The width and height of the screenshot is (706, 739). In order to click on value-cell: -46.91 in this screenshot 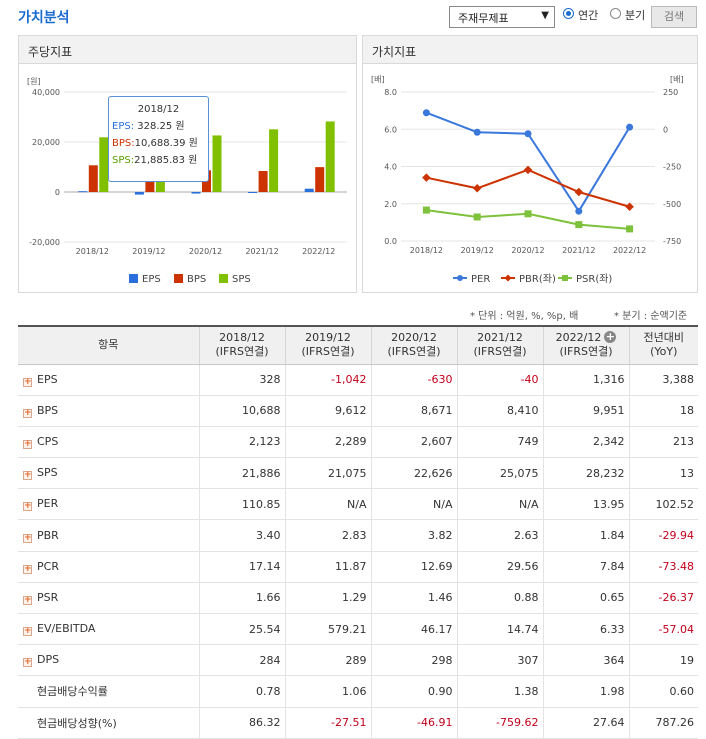, I will do `click(413, 723)`.